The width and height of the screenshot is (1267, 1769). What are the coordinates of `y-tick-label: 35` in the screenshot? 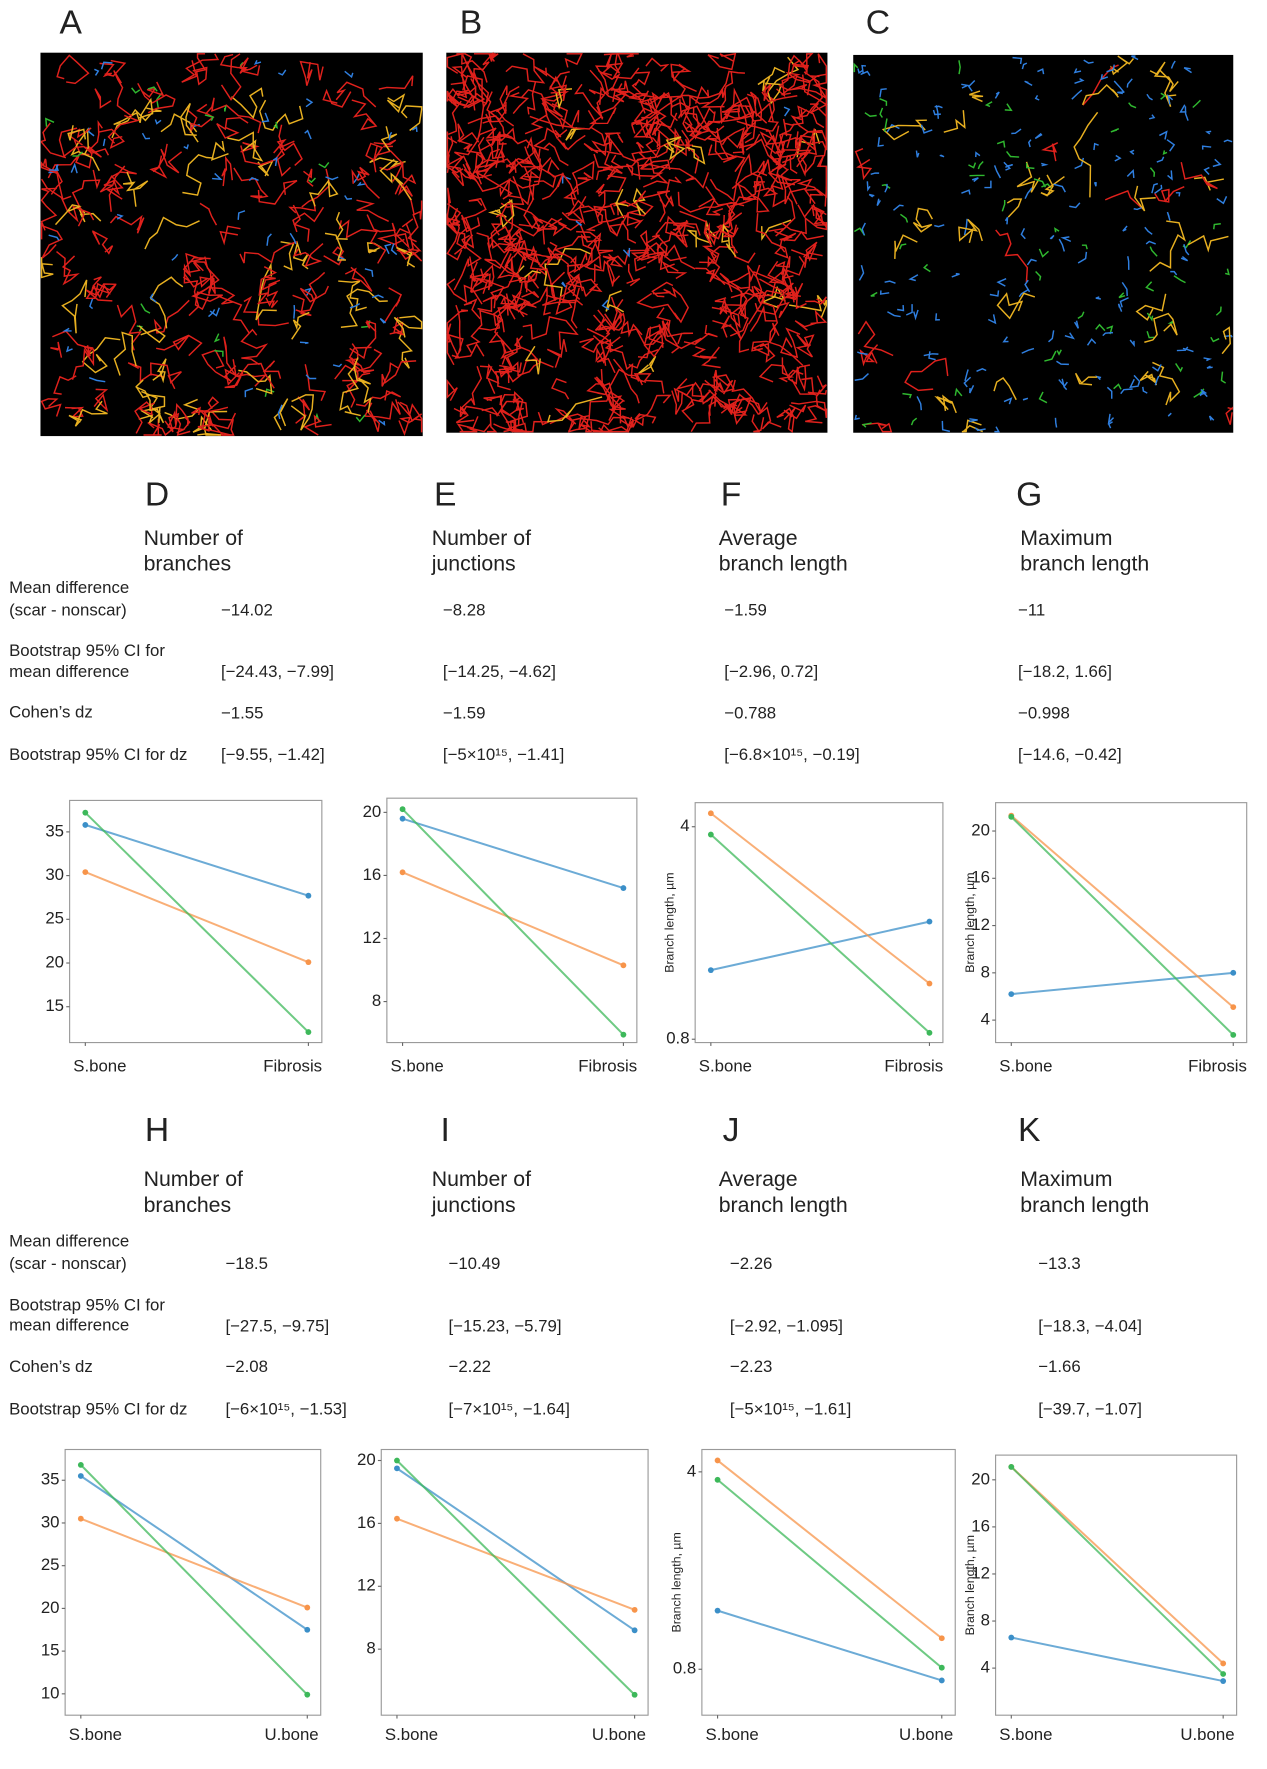 It's located at (50, 1479).